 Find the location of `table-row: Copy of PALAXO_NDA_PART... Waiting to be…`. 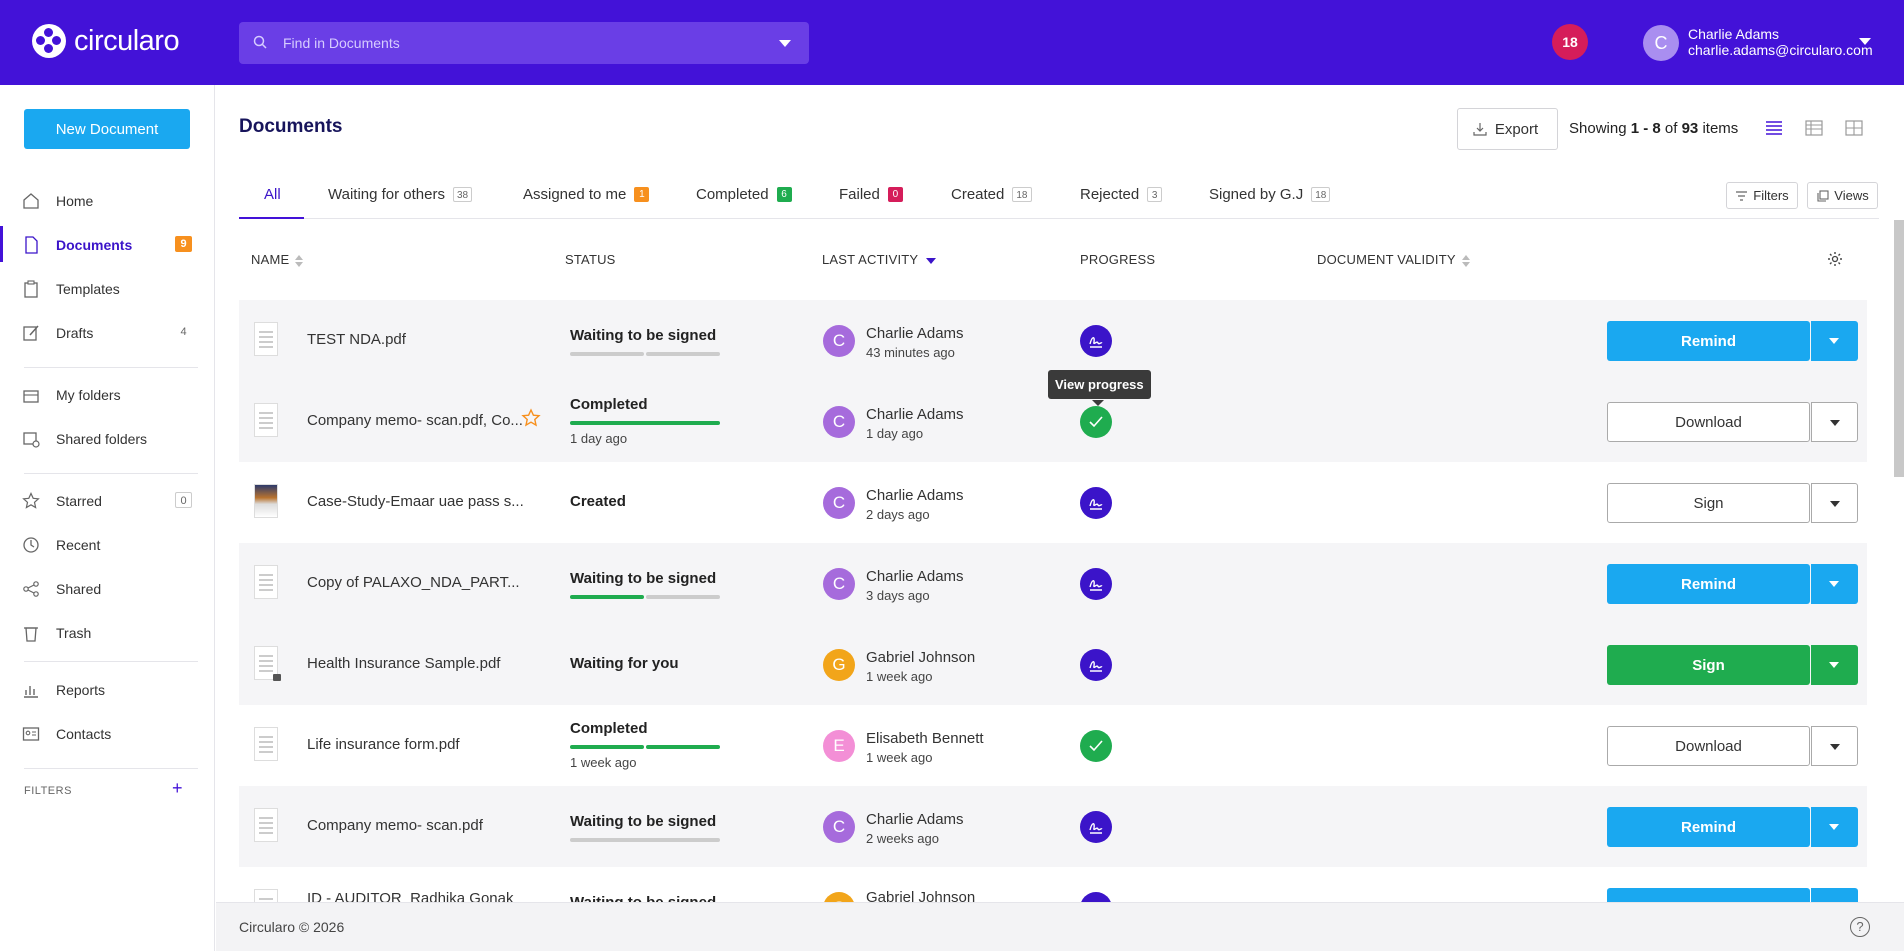

table-row: Copy of PALAXO_NDA_PART... Waiting to be… is located at coordinates (1053, 583).